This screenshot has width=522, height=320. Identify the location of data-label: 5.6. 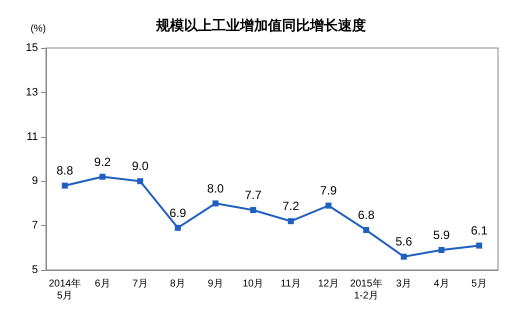
(403, 241).